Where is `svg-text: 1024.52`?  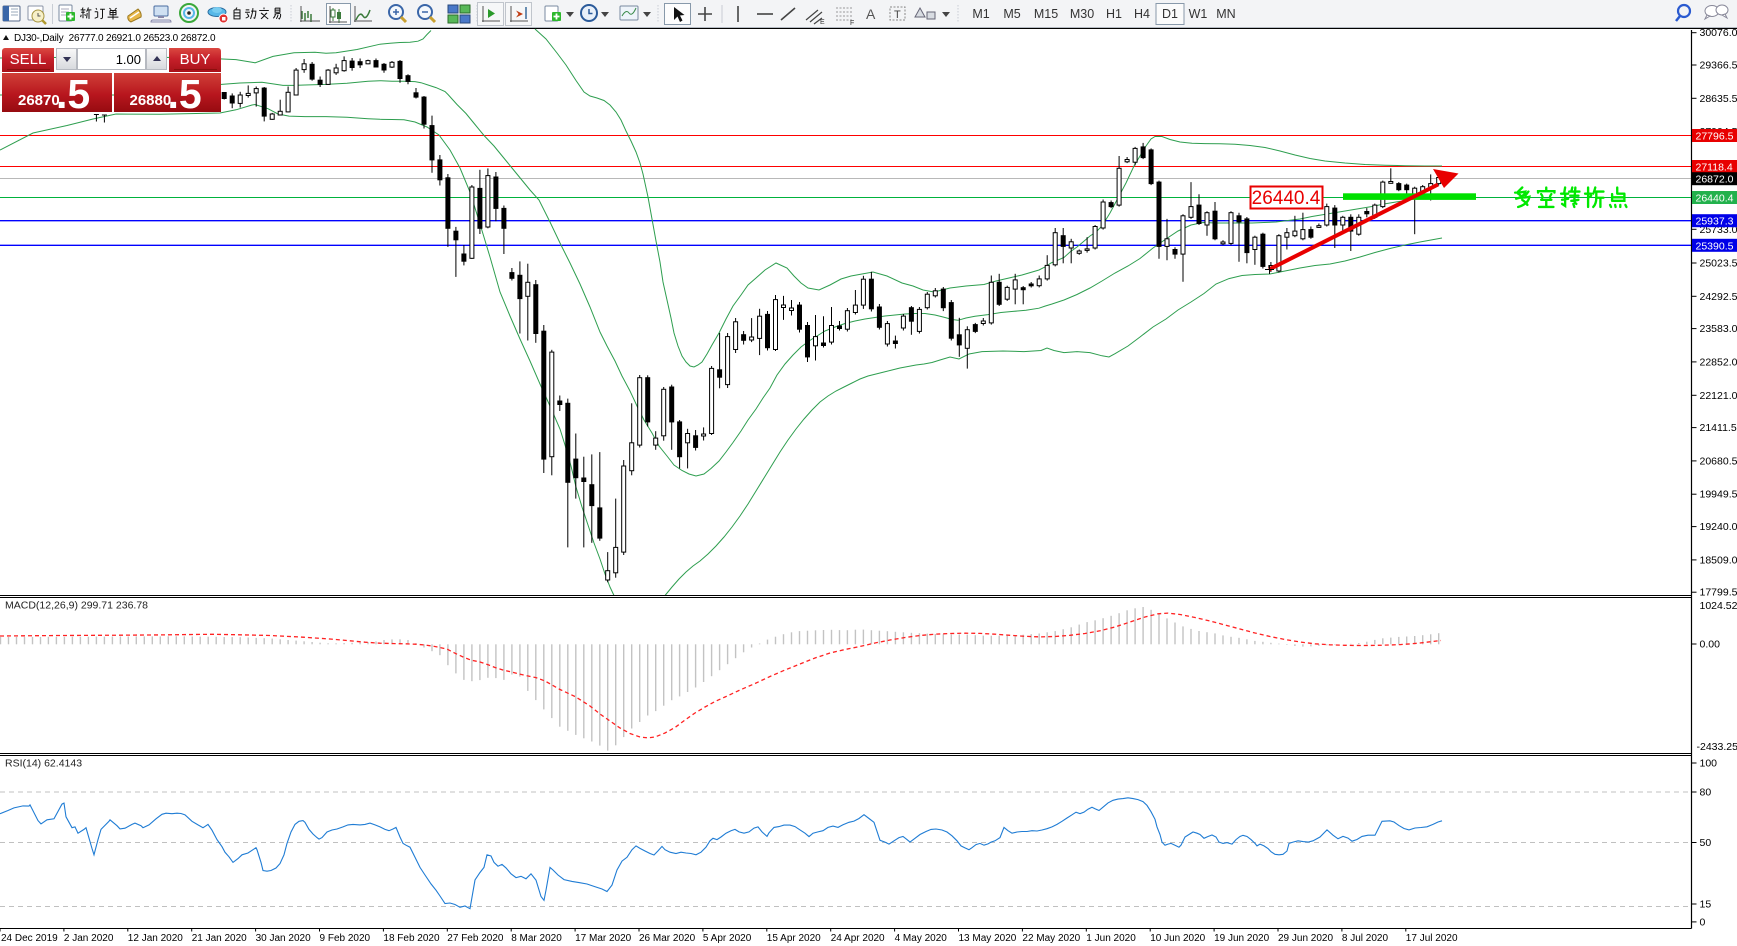
svg-text: 1024.52 is located at coordinates (1718, 606).